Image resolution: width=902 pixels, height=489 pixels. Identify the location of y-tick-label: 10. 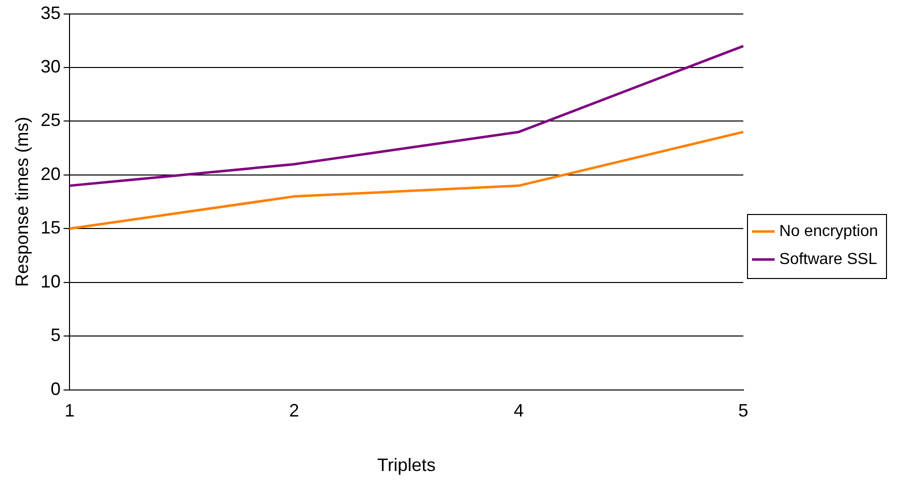
(50, 281).